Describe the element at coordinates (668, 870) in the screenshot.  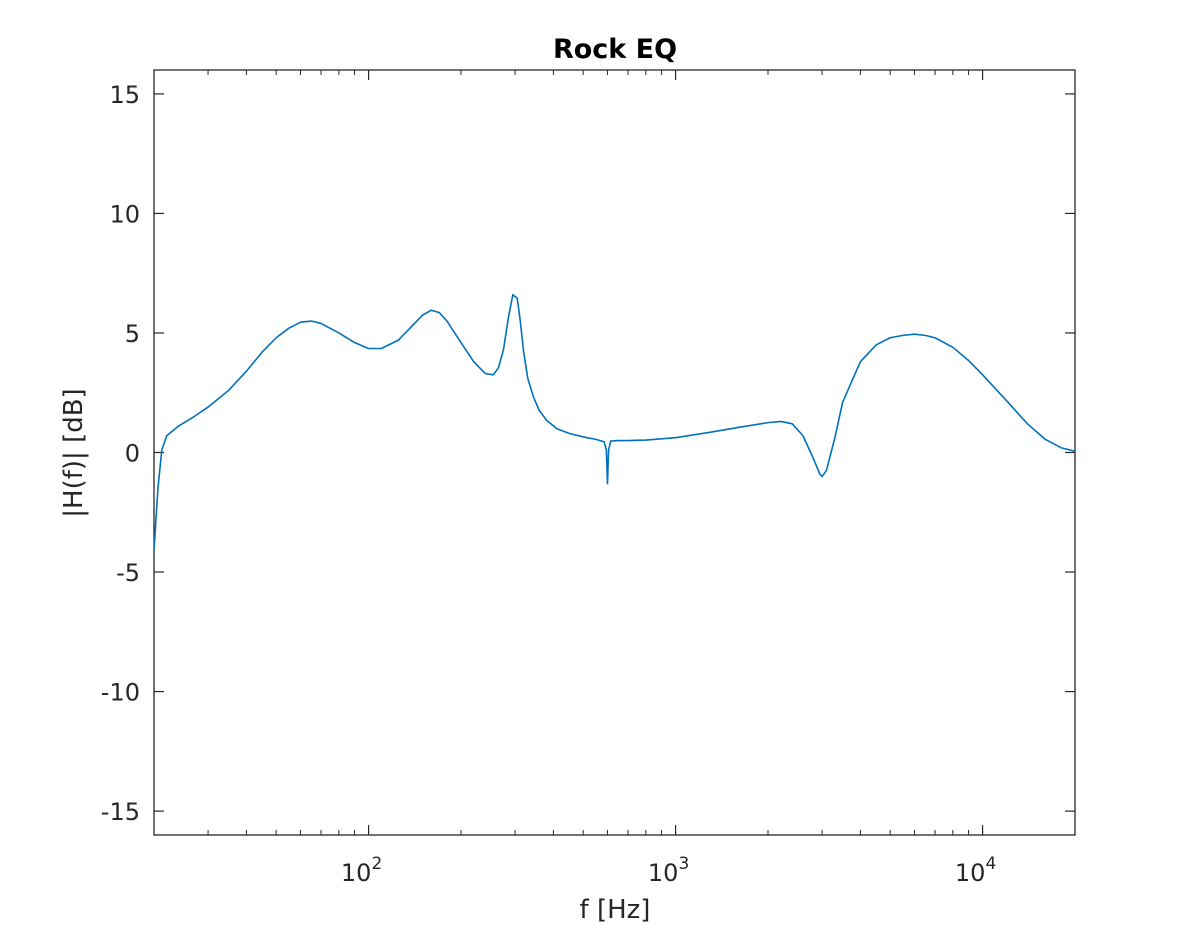
I see `x-tick-label: 10³` at that location.